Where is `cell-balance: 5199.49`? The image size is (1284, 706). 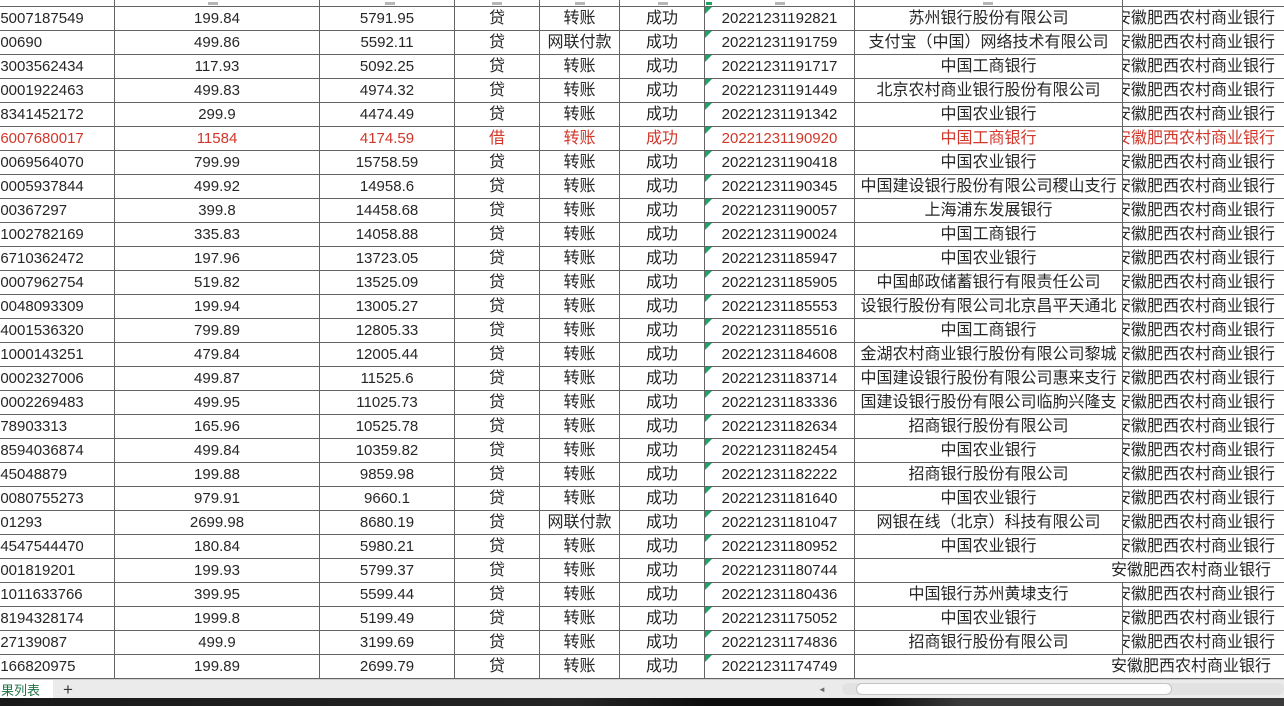 cell-balance: 5199.49 is located at coordinates (387, 618).